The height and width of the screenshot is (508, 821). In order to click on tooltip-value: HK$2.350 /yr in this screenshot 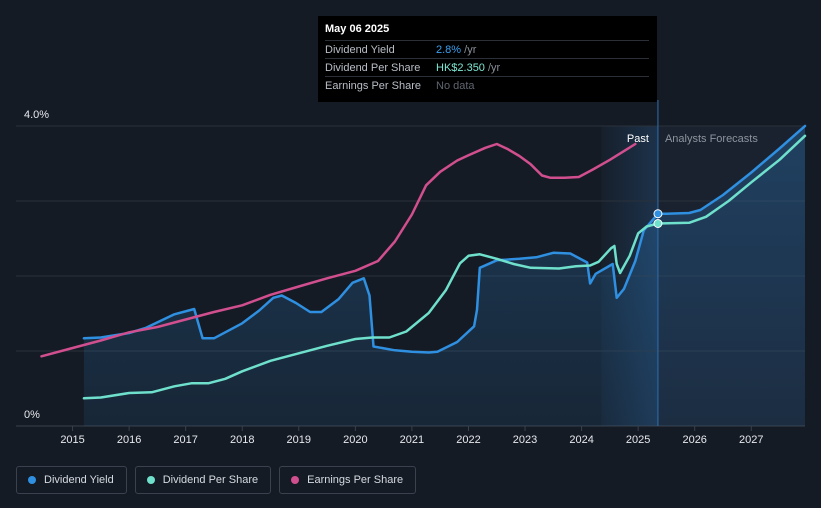, I will do `click(468, 68)`.